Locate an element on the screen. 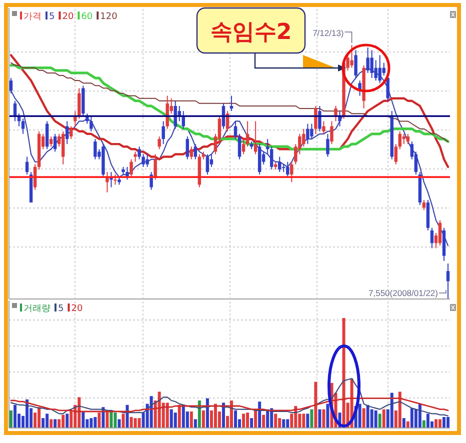 The height and width of the screenshot is (443, 466). text: 7/12/13) is located at coordinates (328, 33).